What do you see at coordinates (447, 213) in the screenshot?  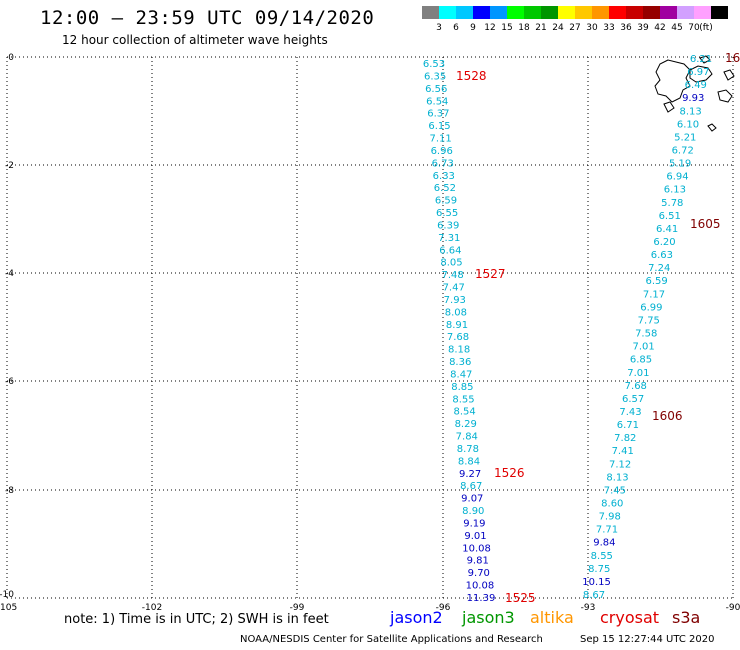 I see `swh-value-west-track: 6.55` at bounding box center [447, 213].